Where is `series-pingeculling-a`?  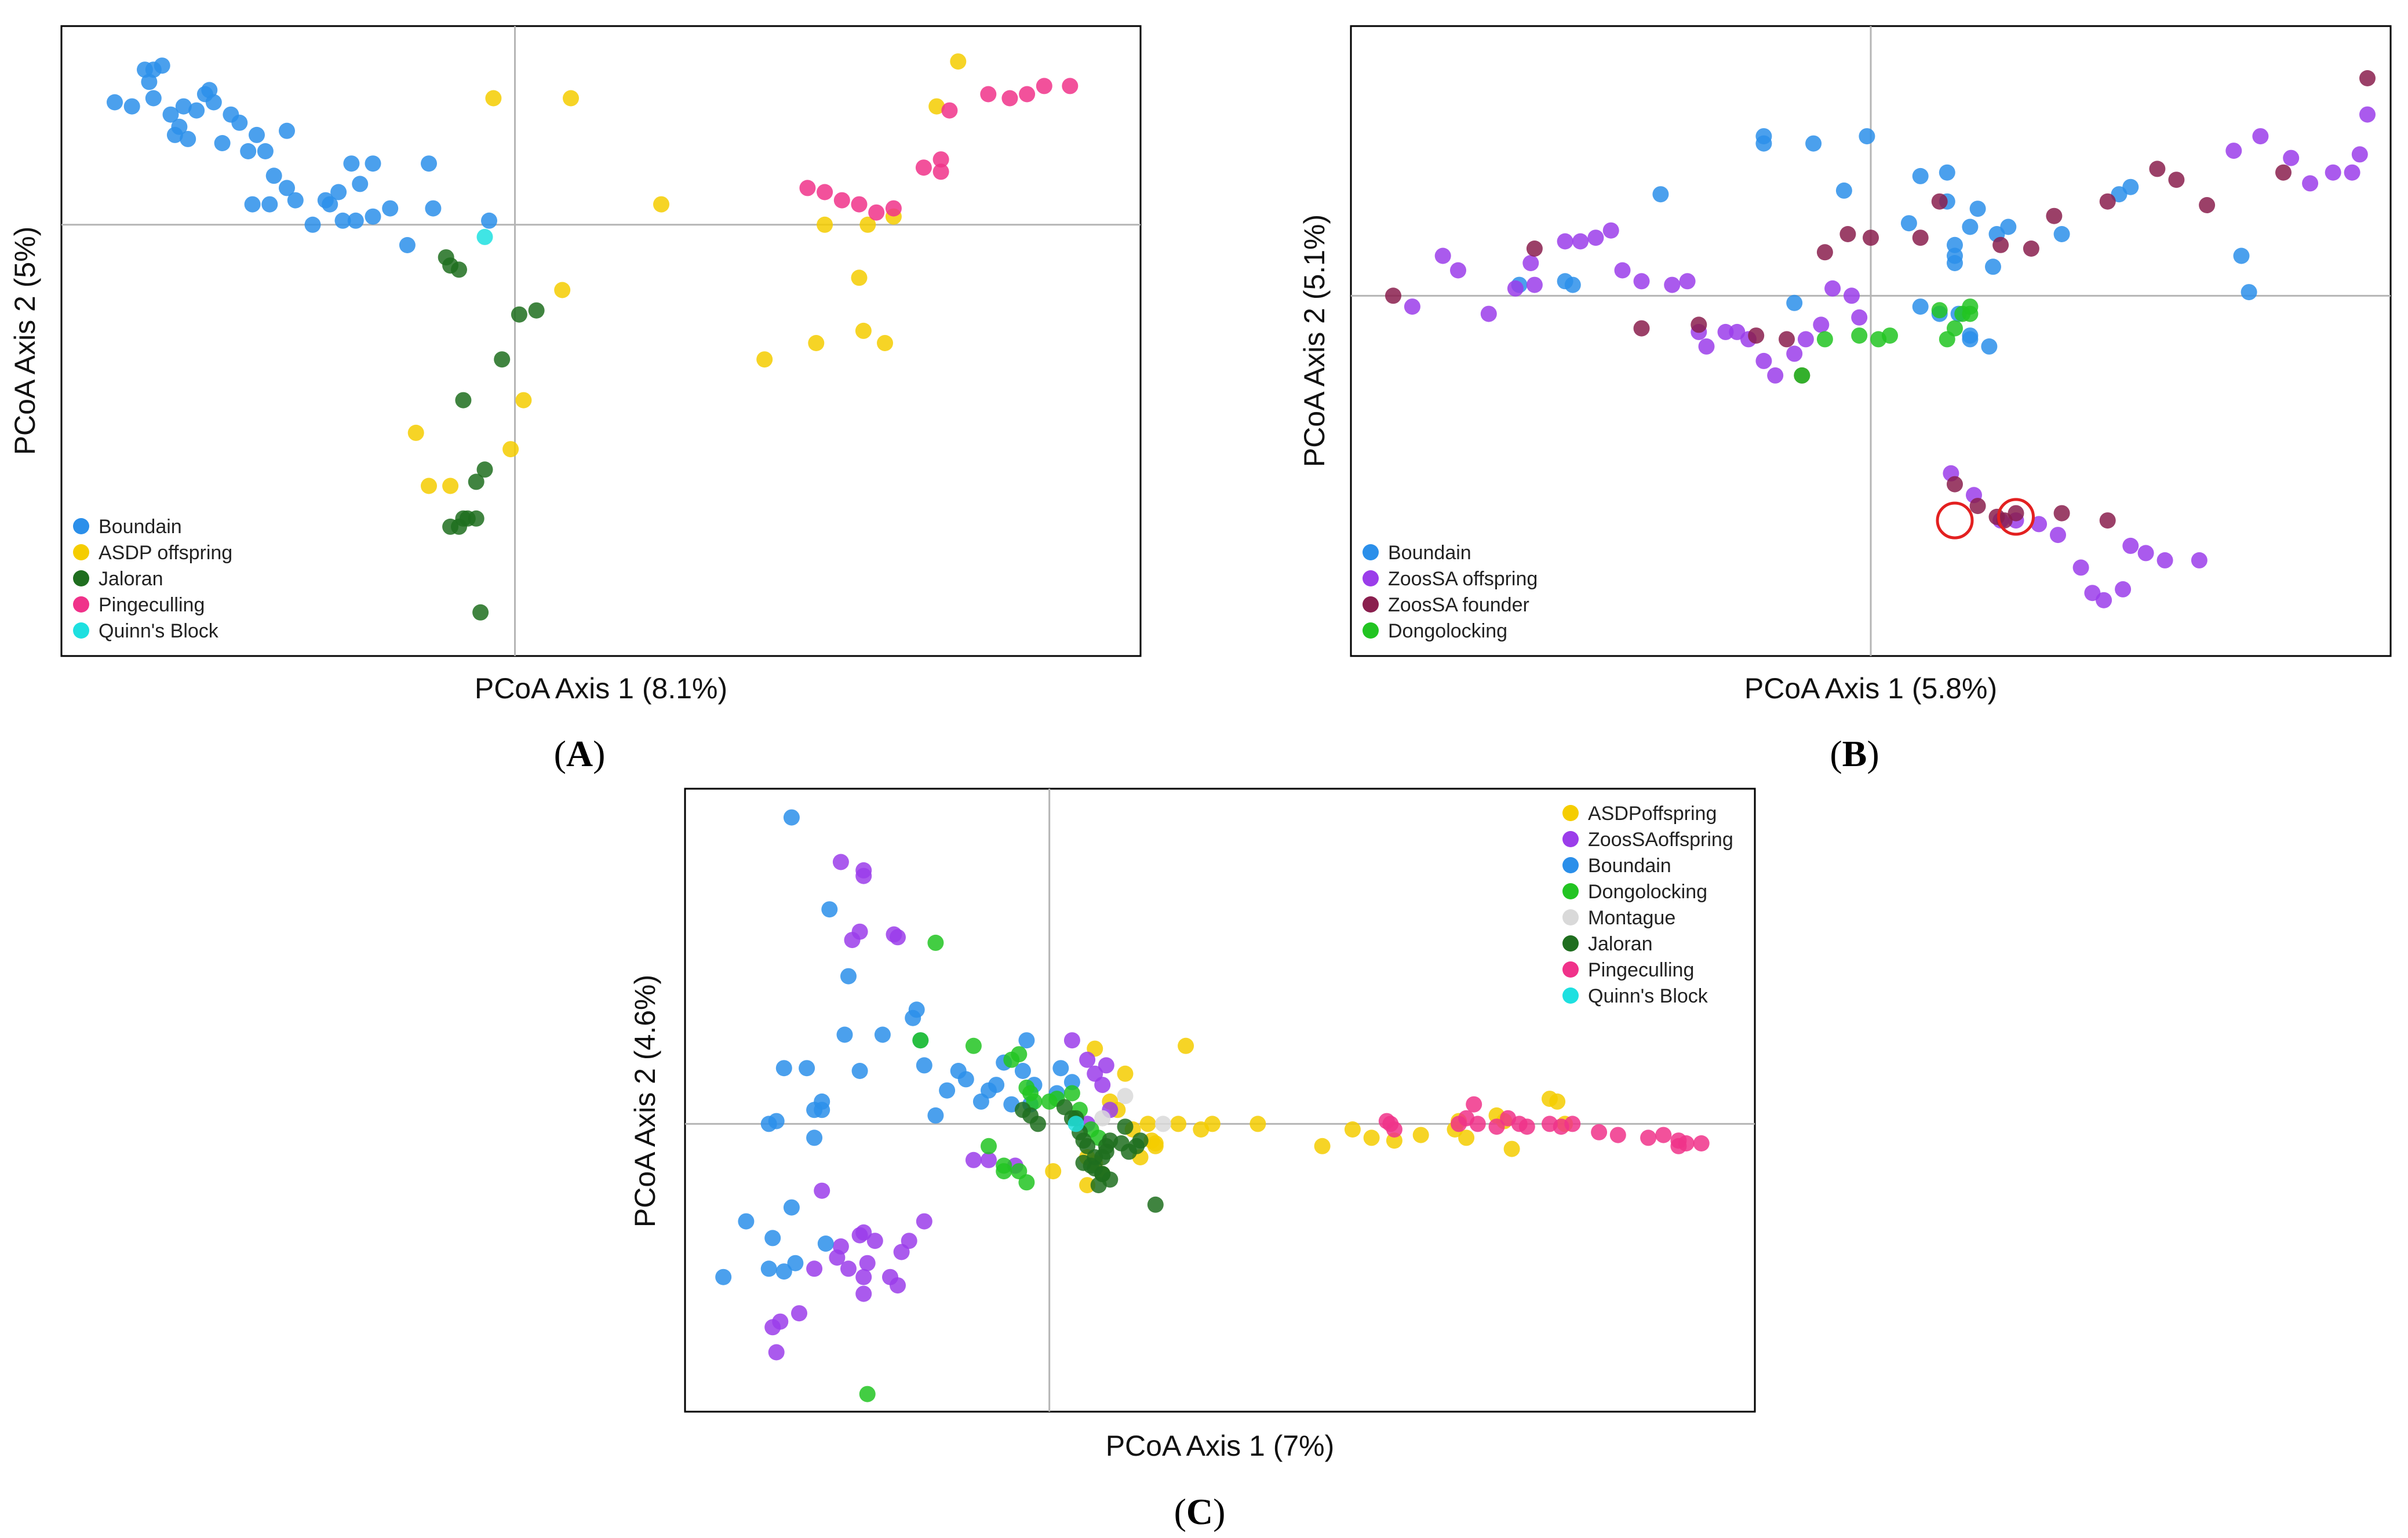
series-pingeculling-a is located at coordinates (939, 150).